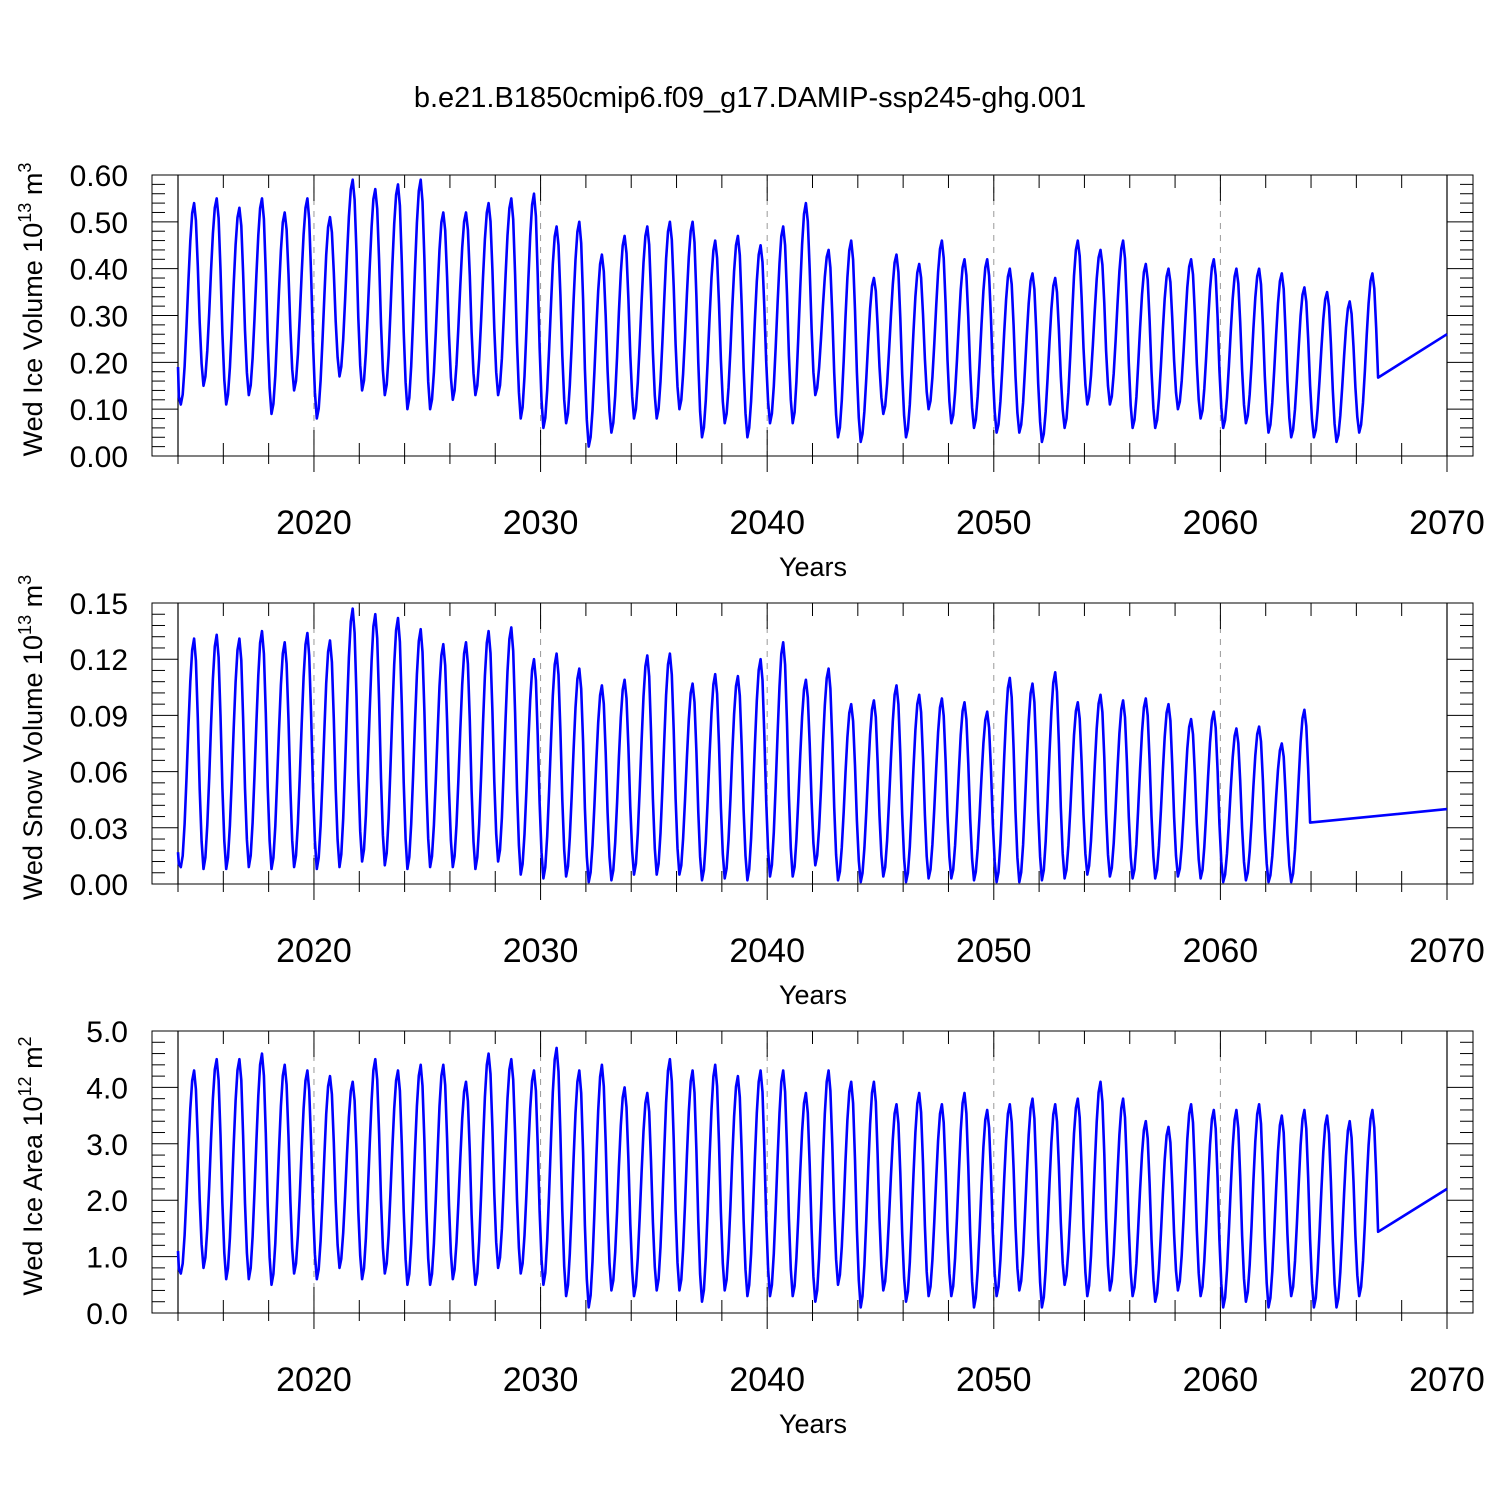 This screenshot has height=1500, width=1500. What do you see at coordinates (107, 1145) in the screenshot?
I see `y-tick-label: 3.0` at bounding box center [107, 1145].